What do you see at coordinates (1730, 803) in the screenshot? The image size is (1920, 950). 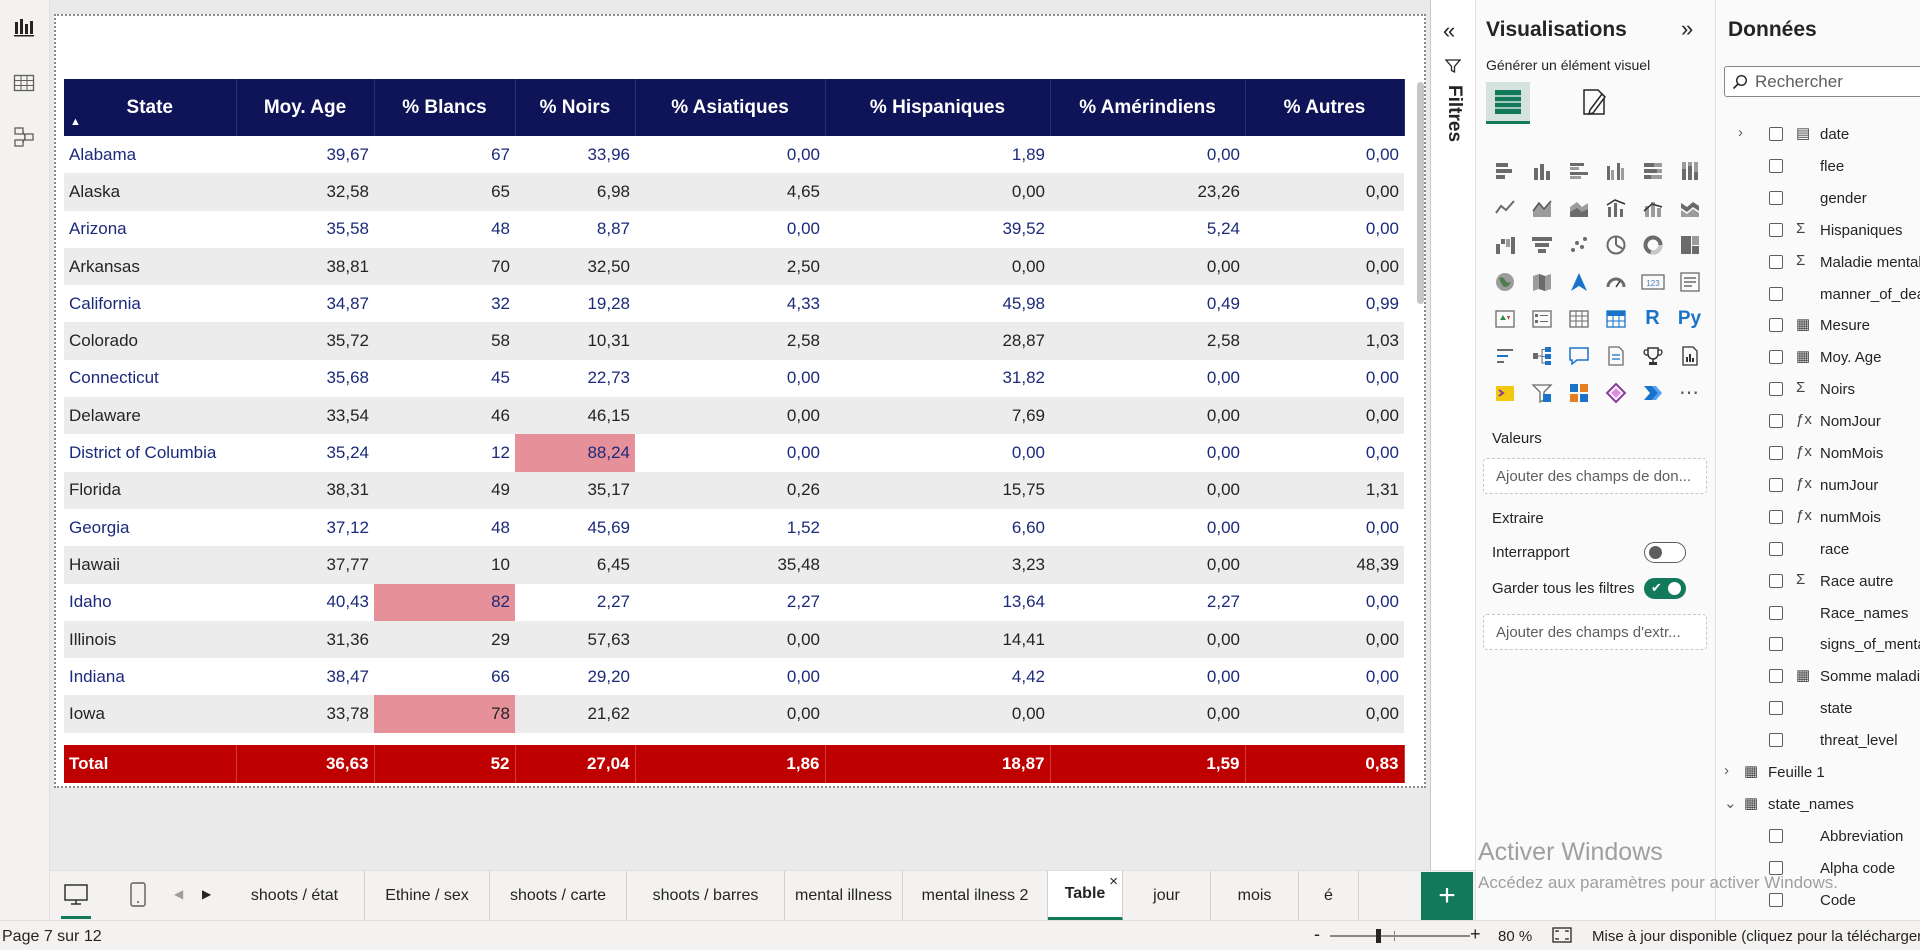 I see `chevron-down-icon: ⌄` at bounding box center [1730, 803].